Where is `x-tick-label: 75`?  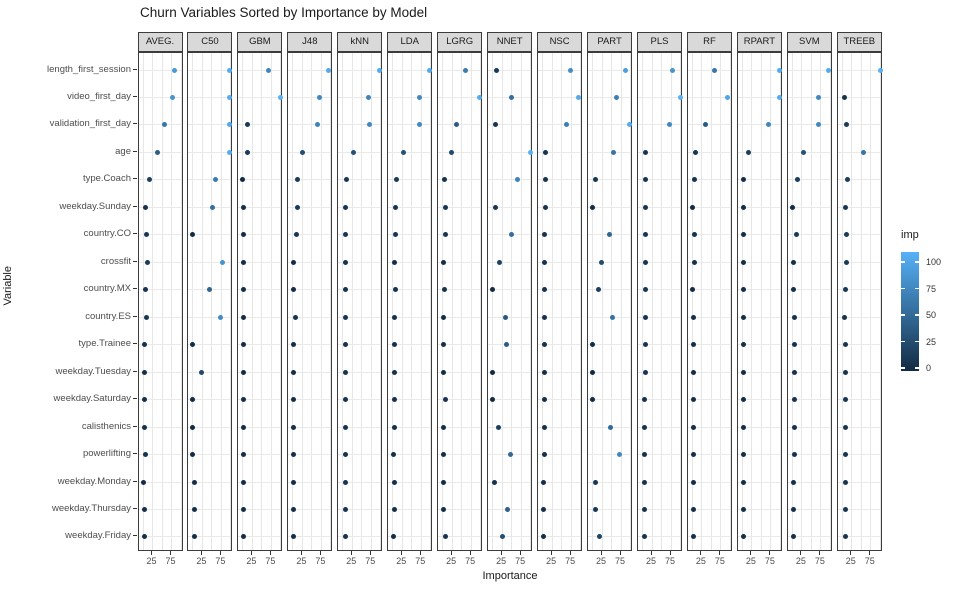 x-tick-label: 75 is located at coordinates (719, 561).